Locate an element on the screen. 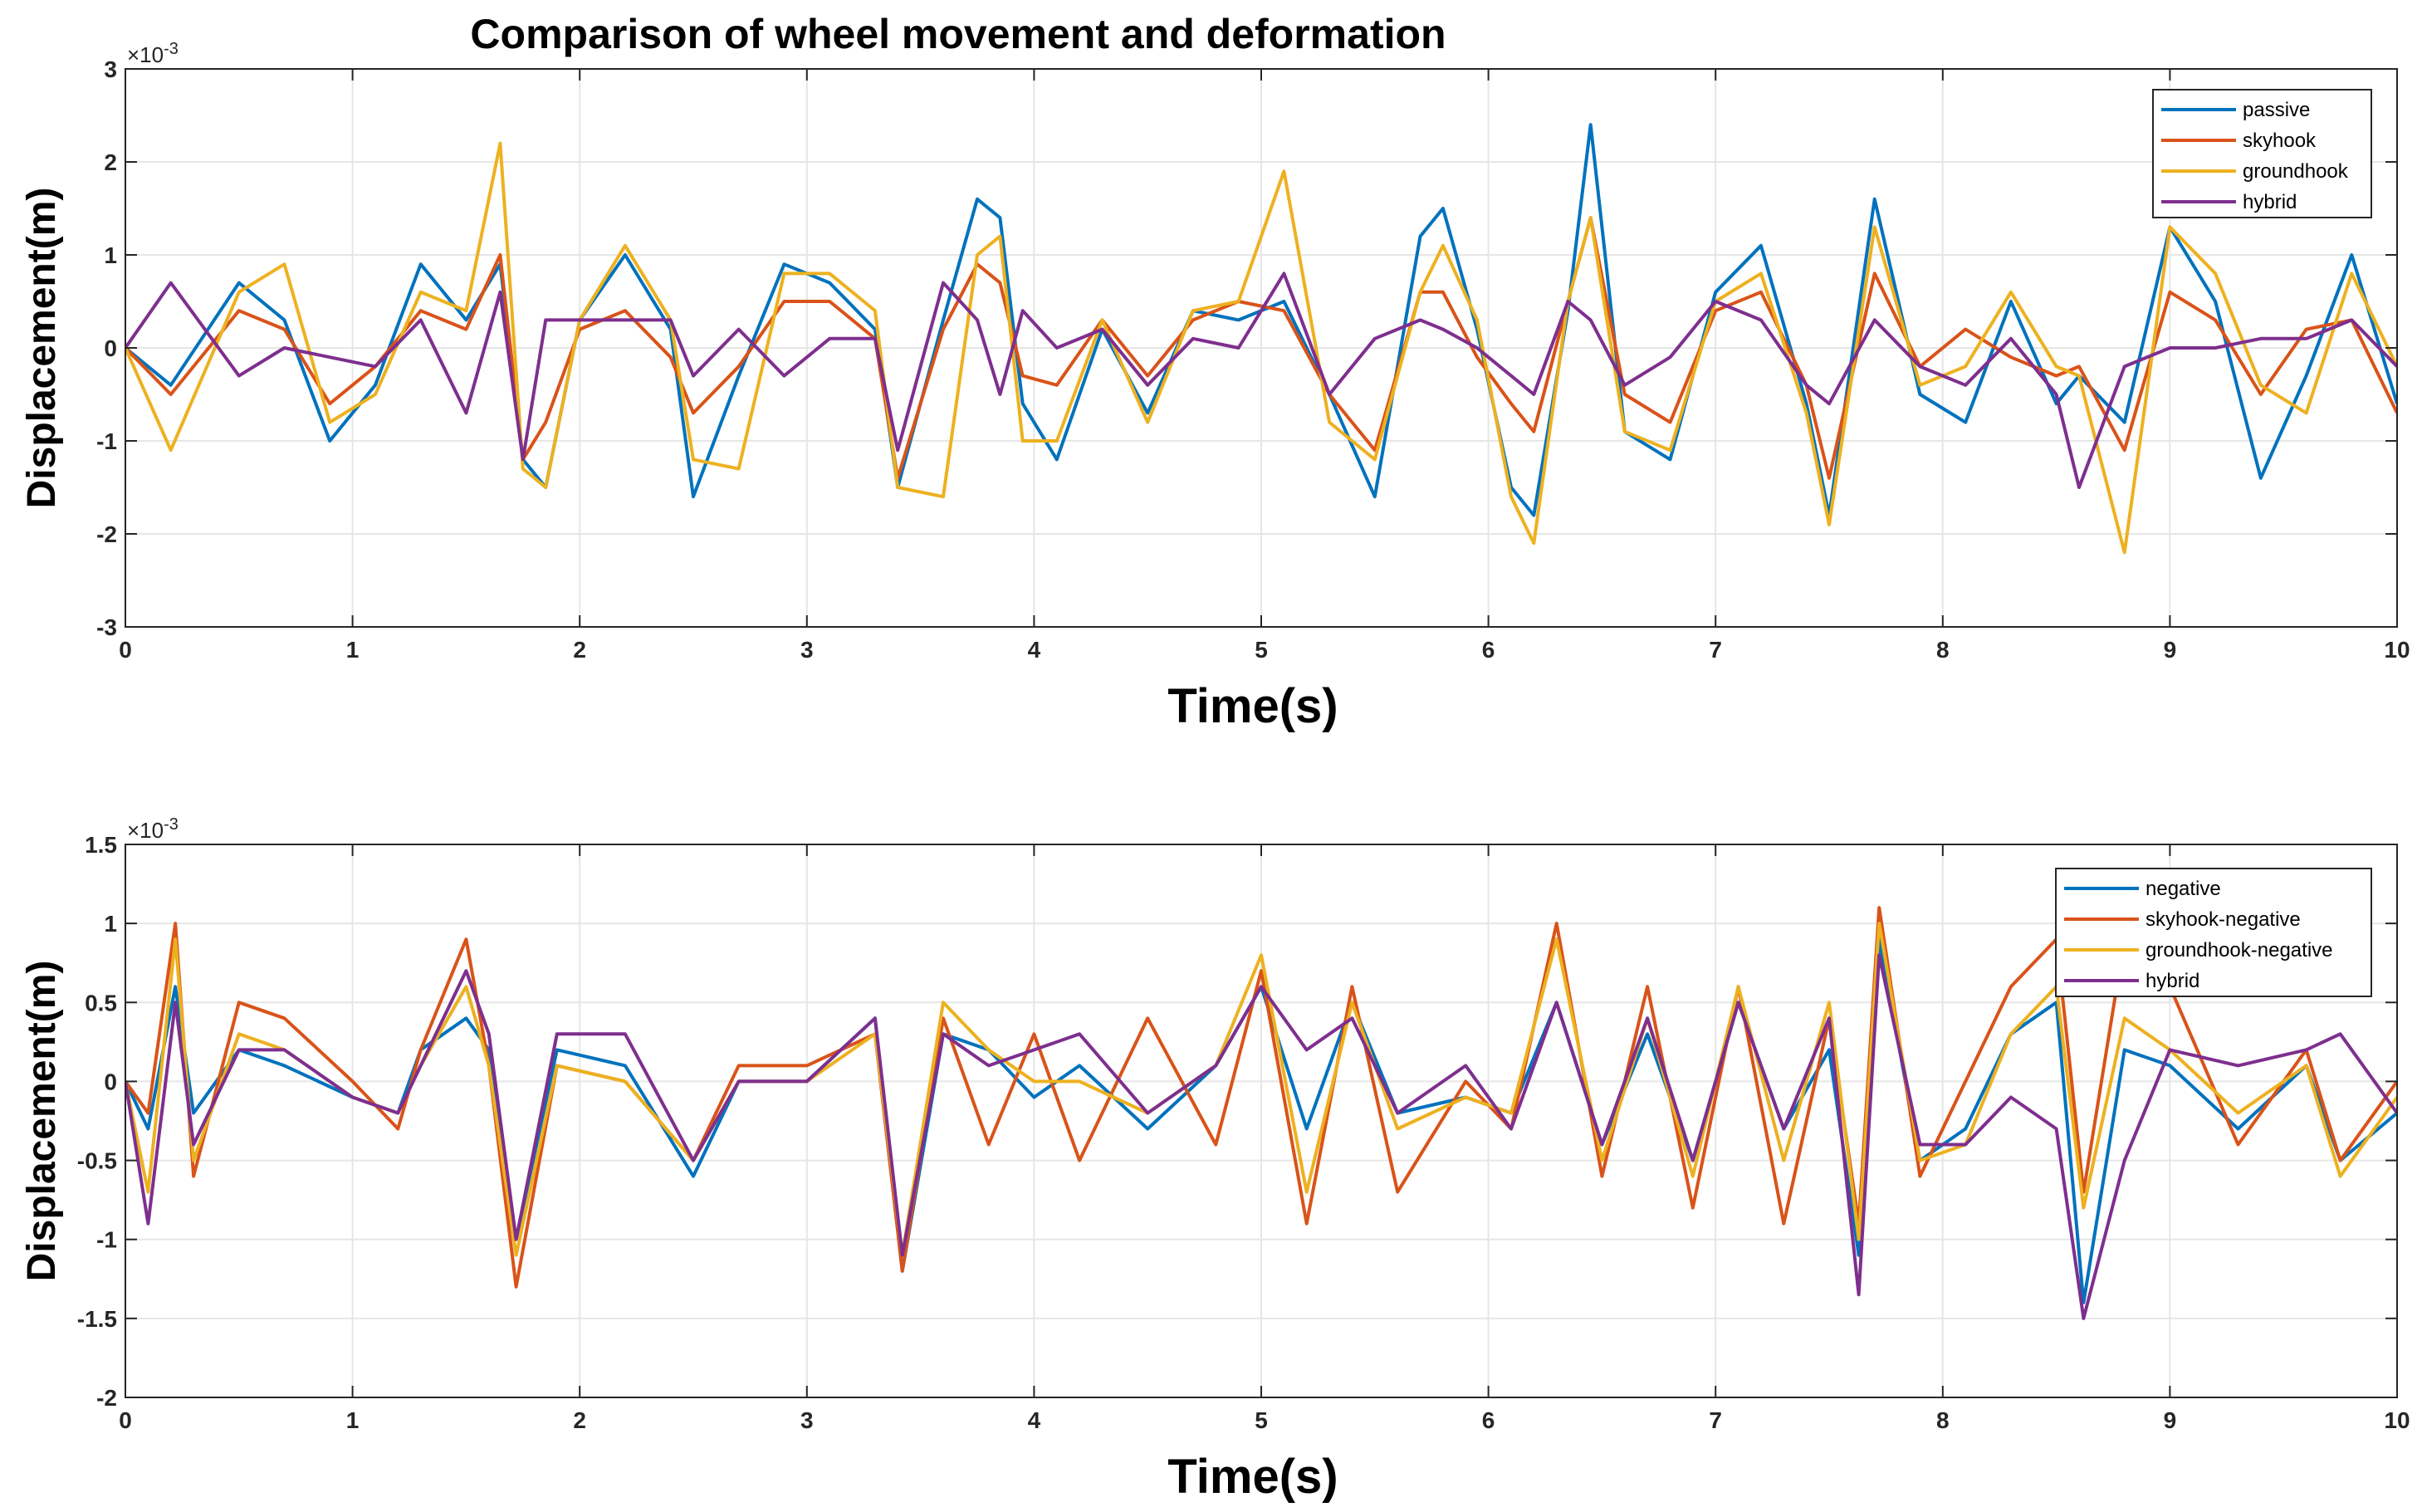 The image size is (2422, 1512). series-line-hybrid is located at coordinates (1261, 380).